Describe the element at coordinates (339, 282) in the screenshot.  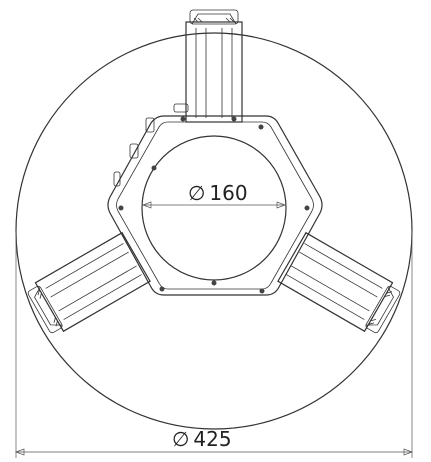
I see `arm-lower-left` at that location.